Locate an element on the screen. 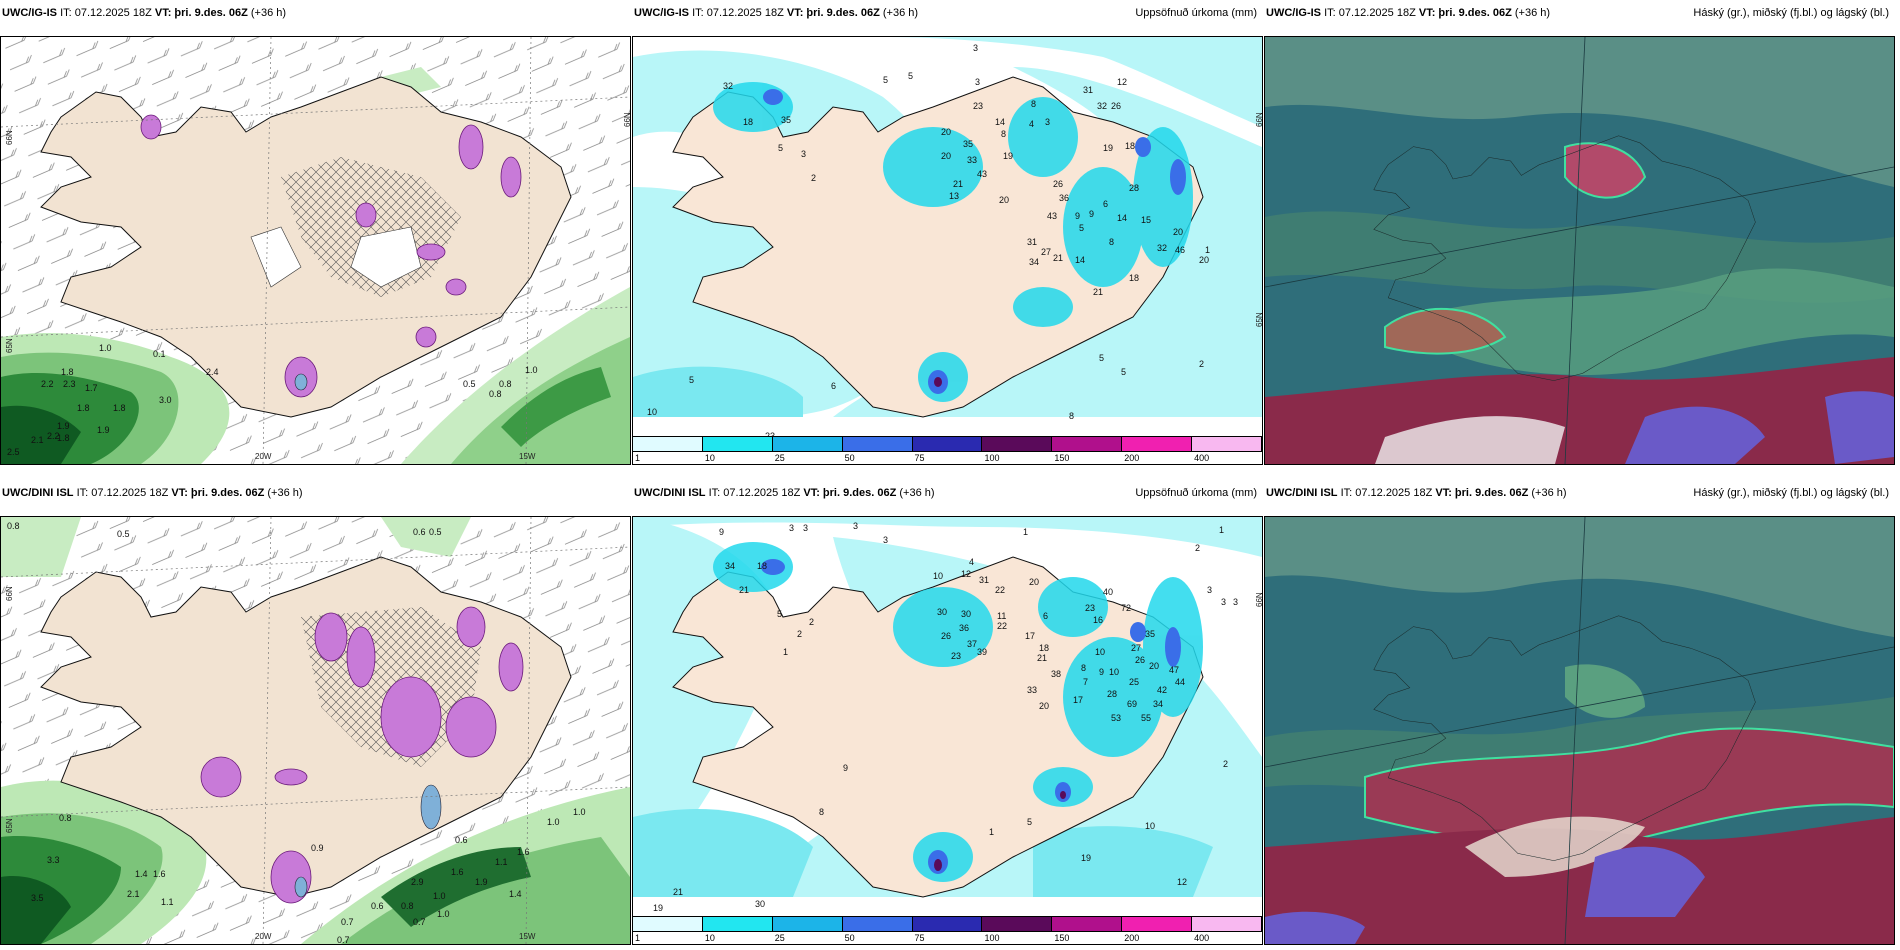 This screenshot has width=1900, height=950. value-label: 1.8 is located at coordinates (83, 408).